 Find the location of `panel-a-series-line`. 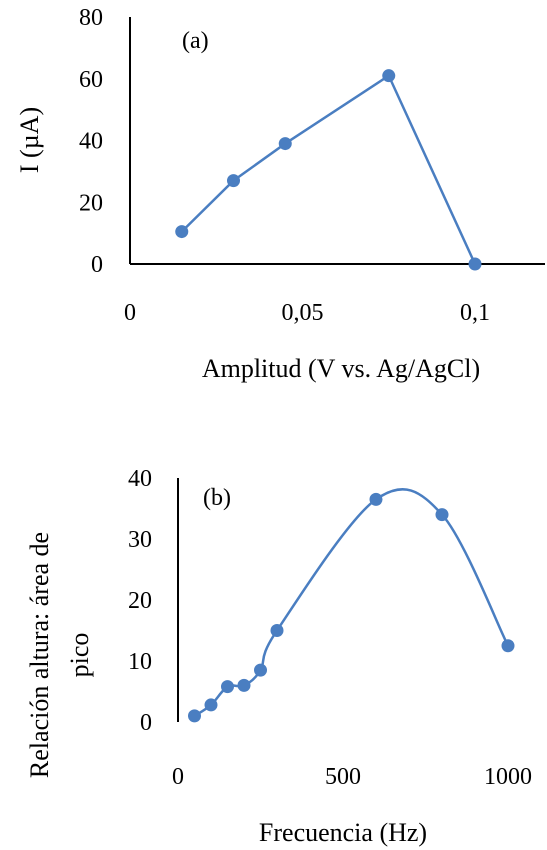

panel-a-series-line is located at coordinates (328, 169).